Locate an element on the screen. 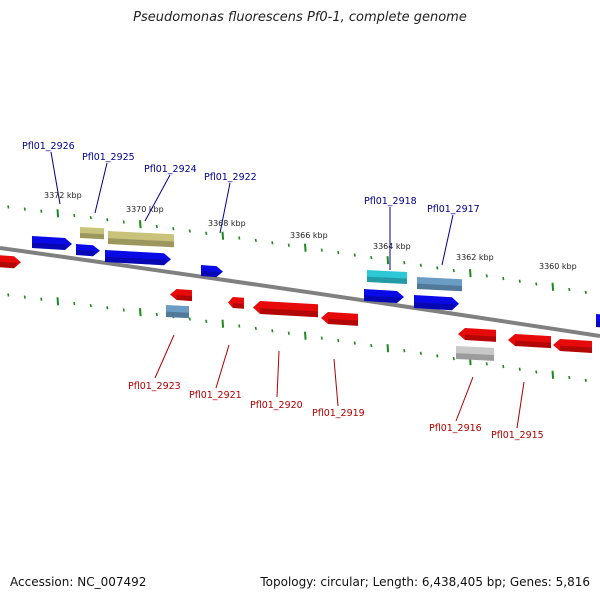 The width and height of the screenshot is (600, 600). ruler-label: 3366 kbp is located at coordinates (309, 235).